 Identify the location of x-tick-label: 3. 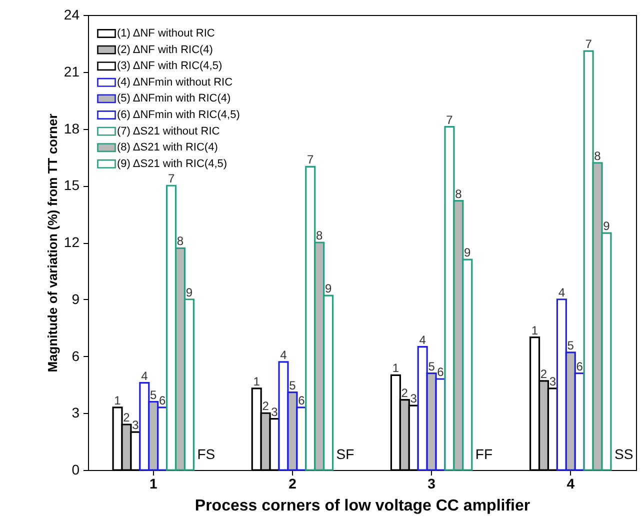
(432, 484).